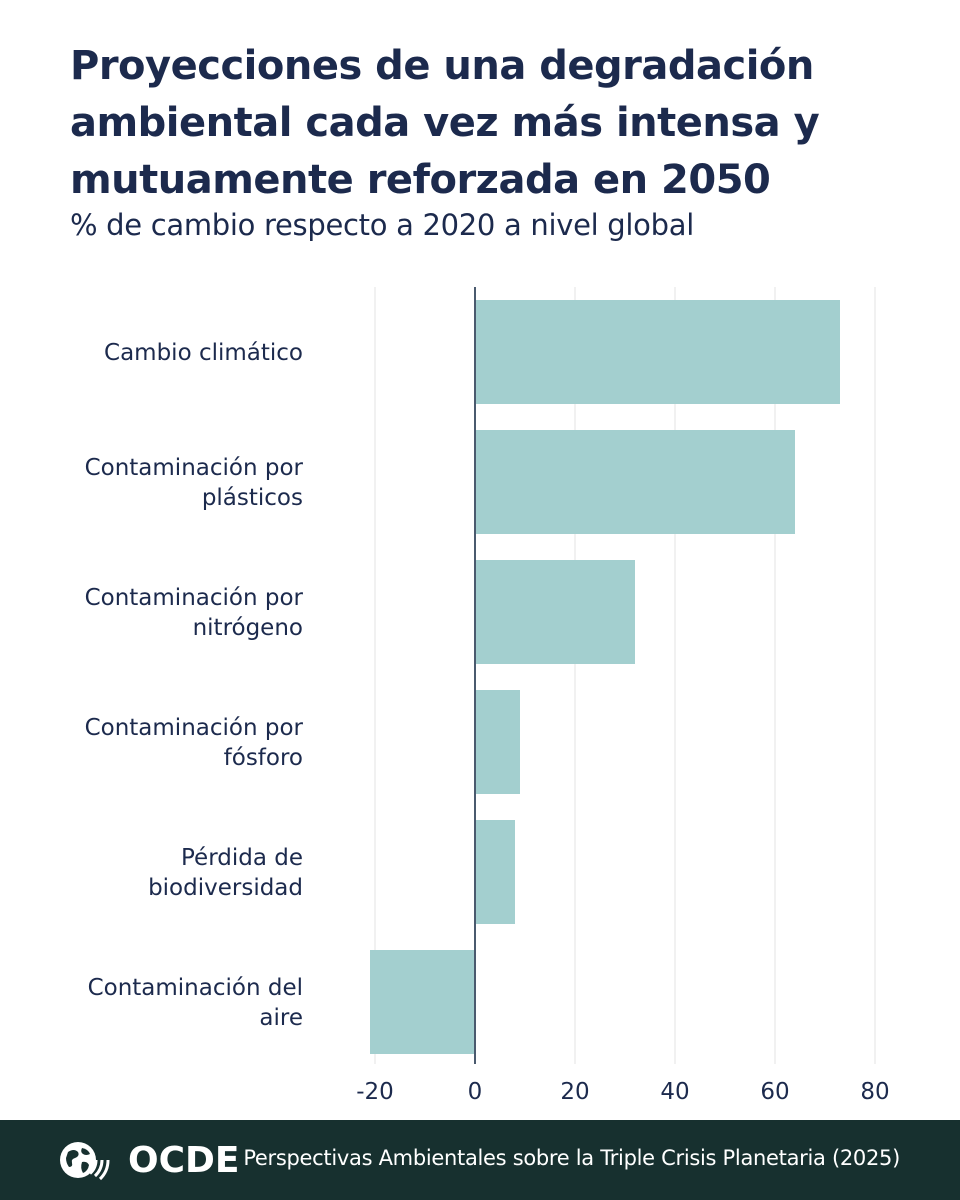 The height and width of the screenshot is (1200, 960). What do you see at coordinates (194, 613) in the screenshot?
I see `category-label: Contaminación por nitrógeno` at bounding box center [194, 613].